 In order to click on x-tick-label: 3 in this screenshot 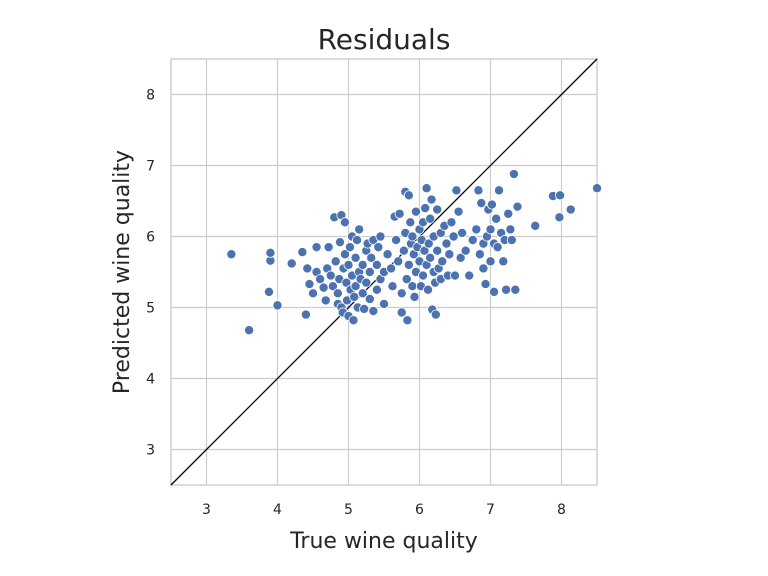, I will do `click(206, 510)`.